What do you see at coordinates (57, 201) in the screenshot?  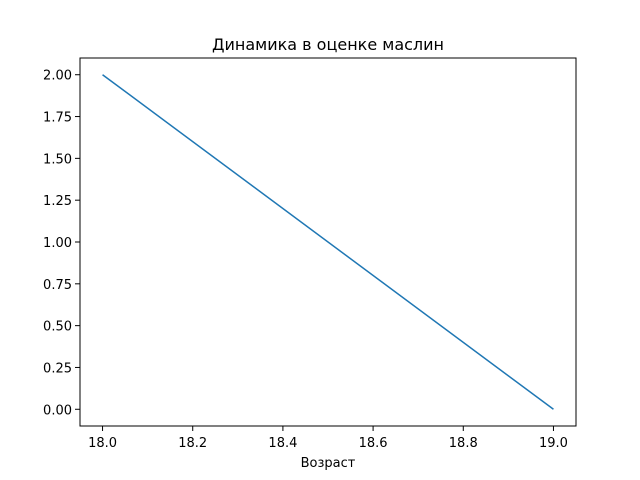 I see `y-tick-label: 1.25` at bounding box center [57, 201].